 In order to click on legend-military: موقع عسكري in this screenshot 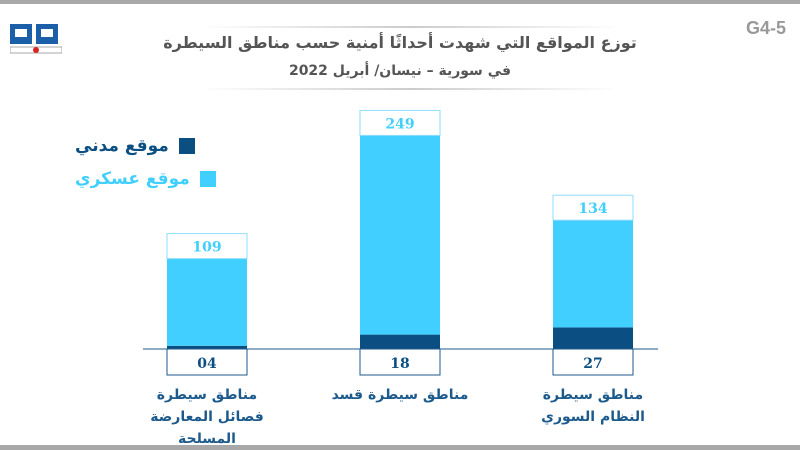, I will do `click(145, 179)`.